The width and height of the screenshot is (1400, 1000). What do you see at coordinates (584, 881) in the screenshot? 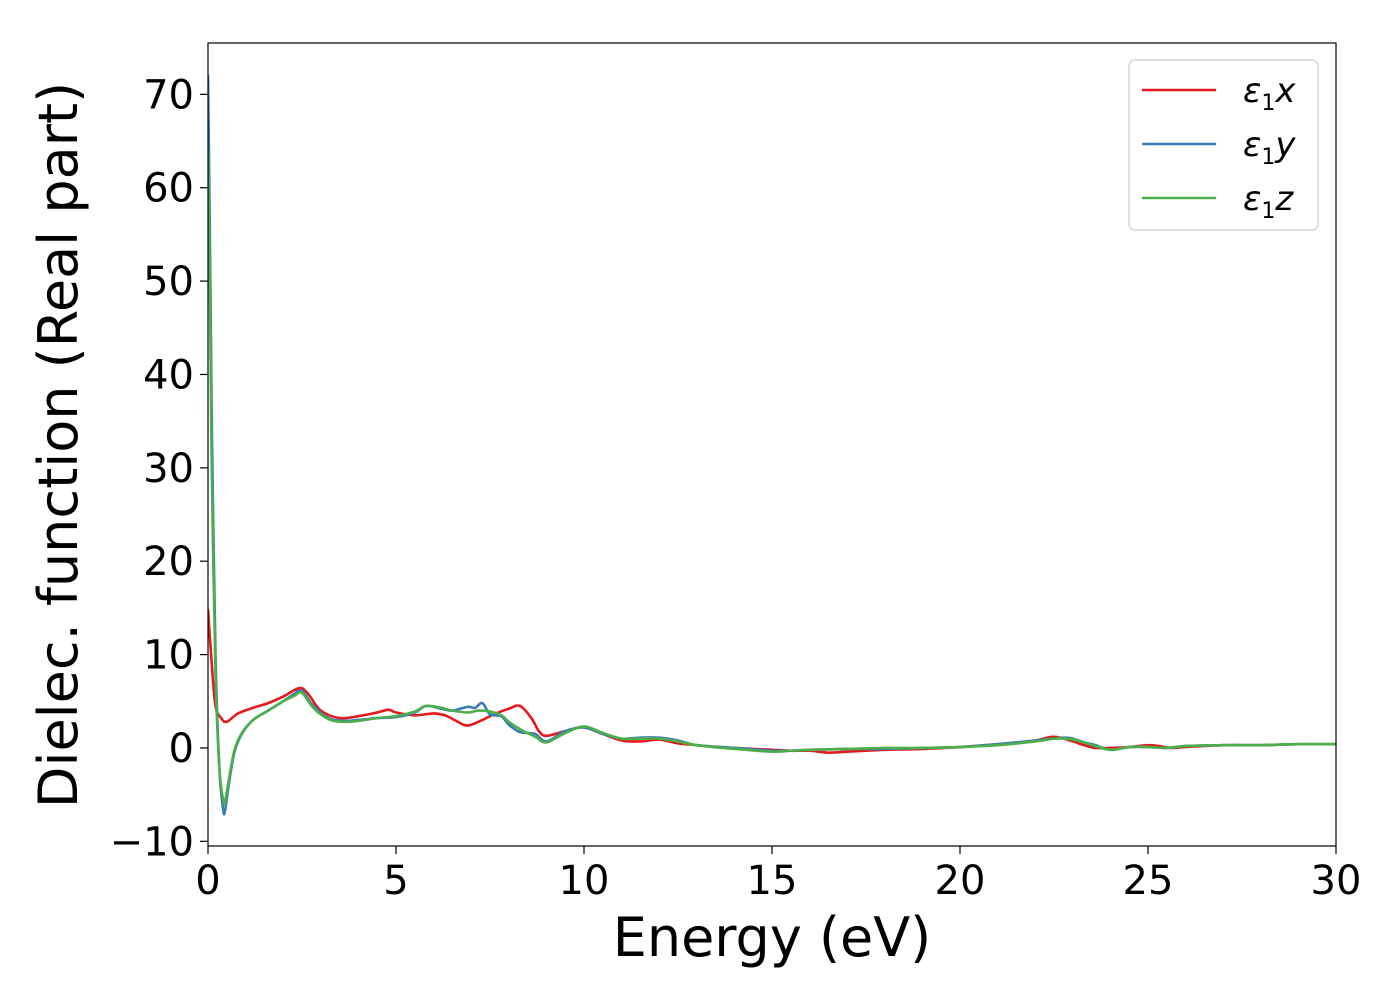
I see `x-tick-label: 10` at bounding box center [584, 881].